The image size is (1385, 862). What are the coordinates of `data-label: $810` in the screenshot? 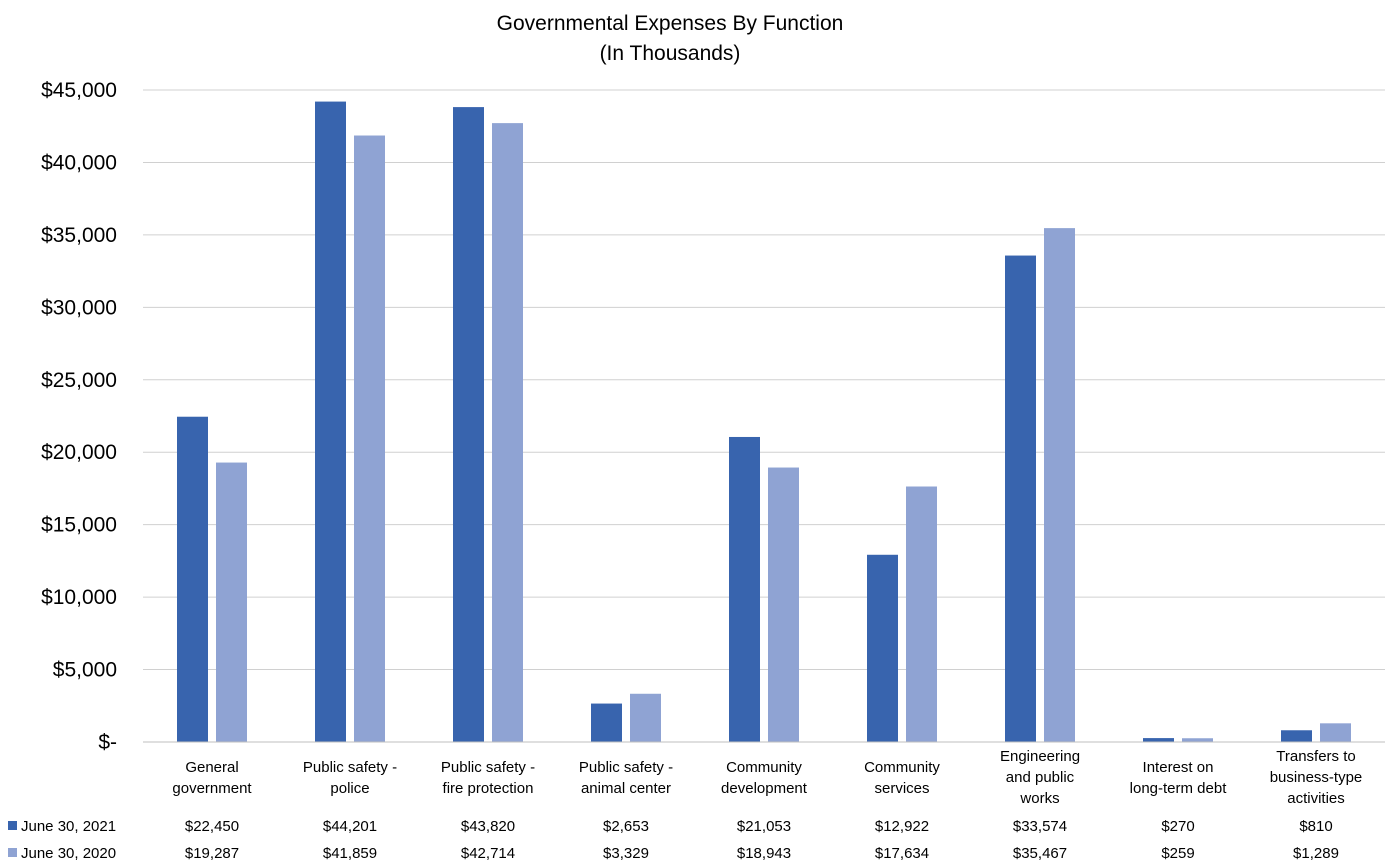 It's located at (1315, 826).